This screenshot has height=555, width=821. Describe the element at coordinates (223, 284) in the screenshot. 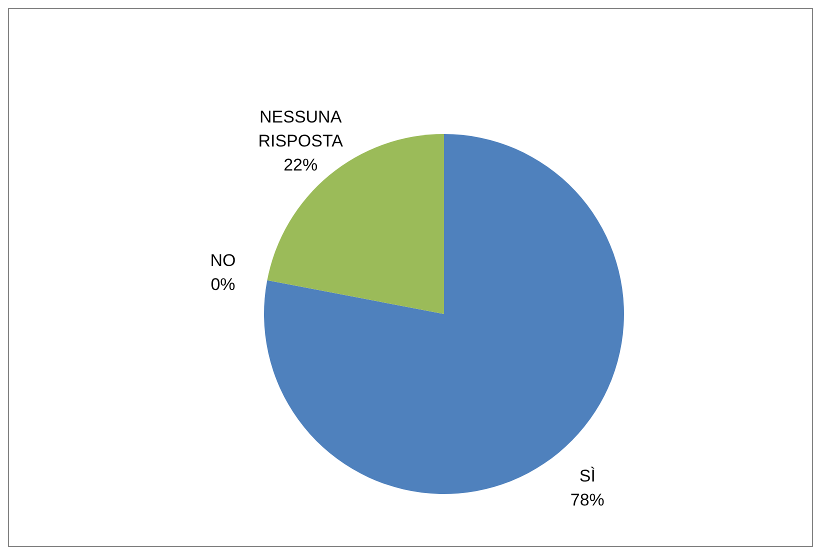

I see `text: 0%` at that location.